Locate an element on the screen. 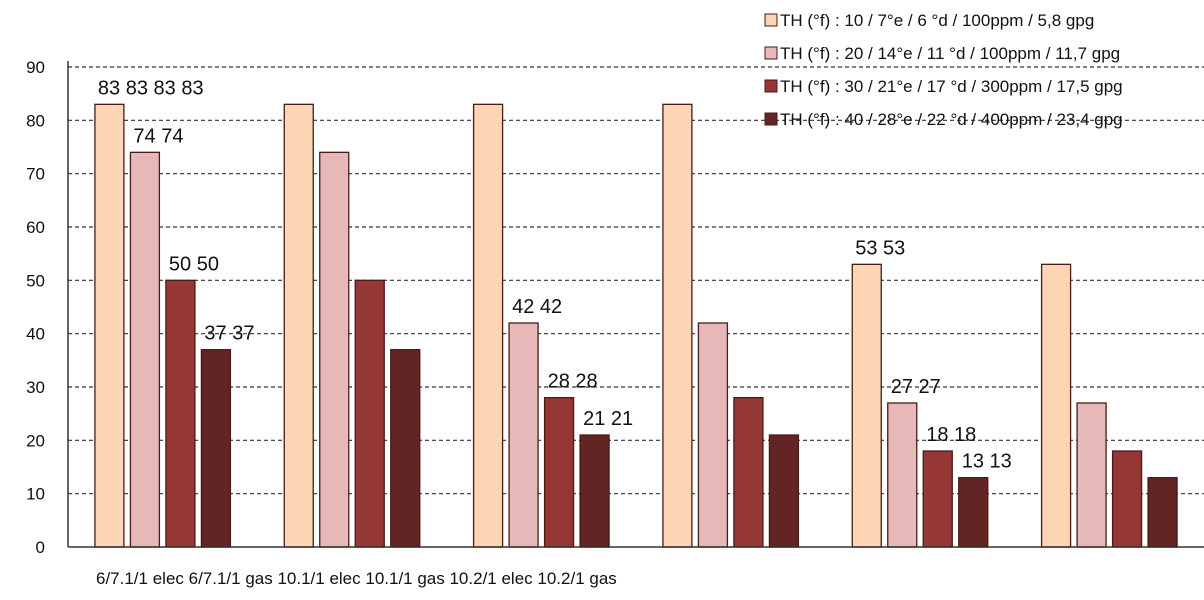  data-label: 37 37 is located at coordinates (229, 334).